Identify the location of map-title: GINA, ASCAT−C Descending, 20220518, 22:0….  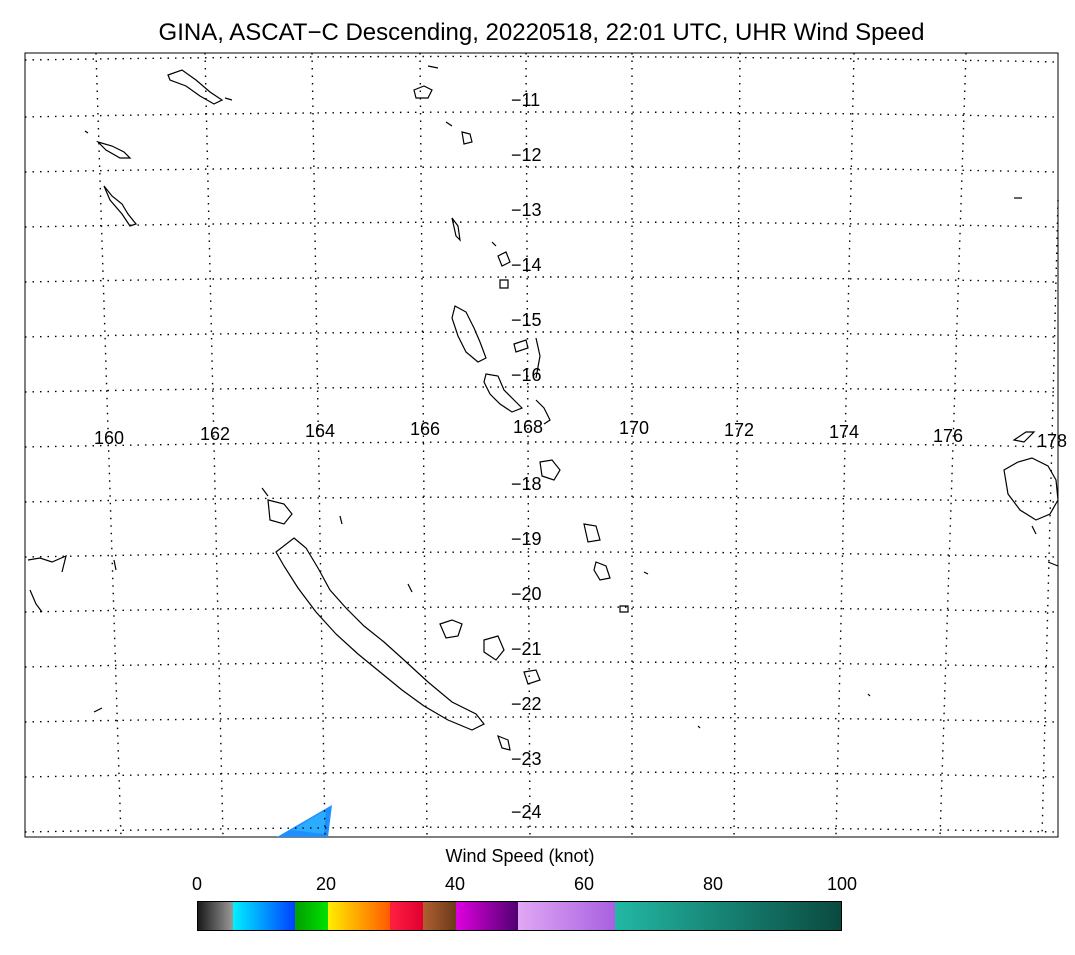
(541, 32).